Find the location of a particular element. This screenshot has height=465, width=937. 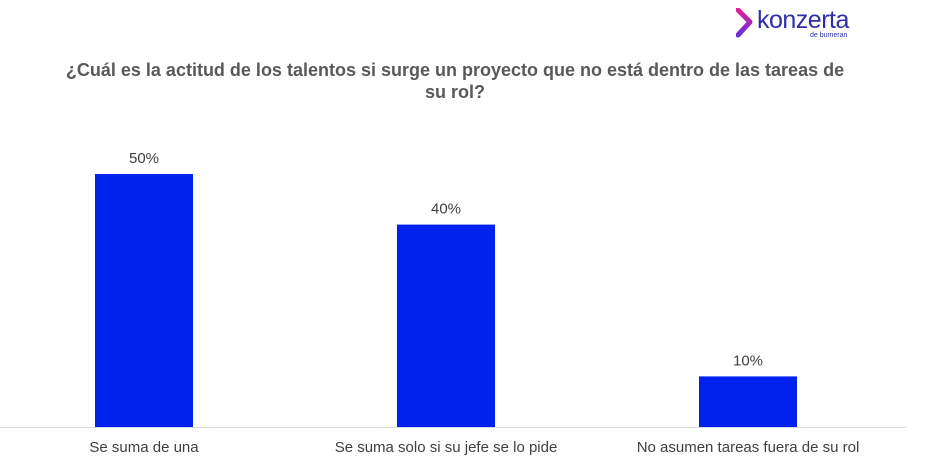

konzerta-chevron-icon is located at coordinates (744, 23).